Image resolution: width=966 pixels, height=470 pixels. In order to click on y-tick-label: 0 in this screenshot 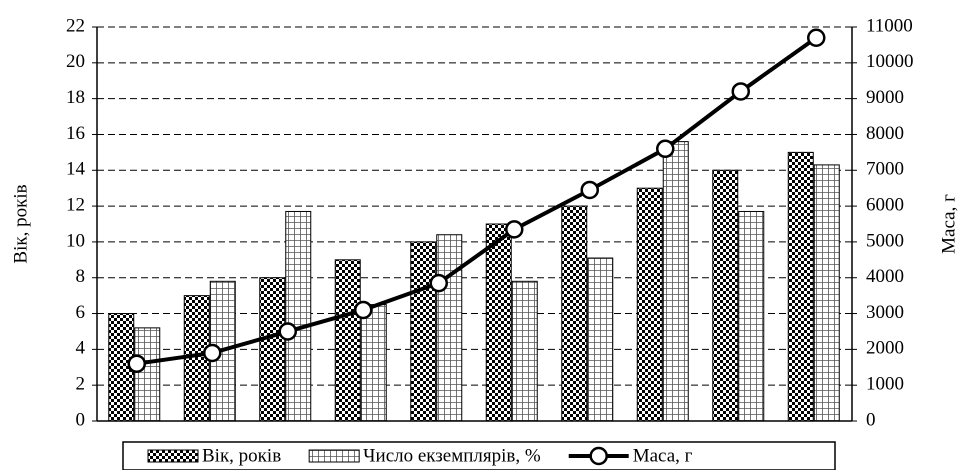, I will do `click(81, 419)`.